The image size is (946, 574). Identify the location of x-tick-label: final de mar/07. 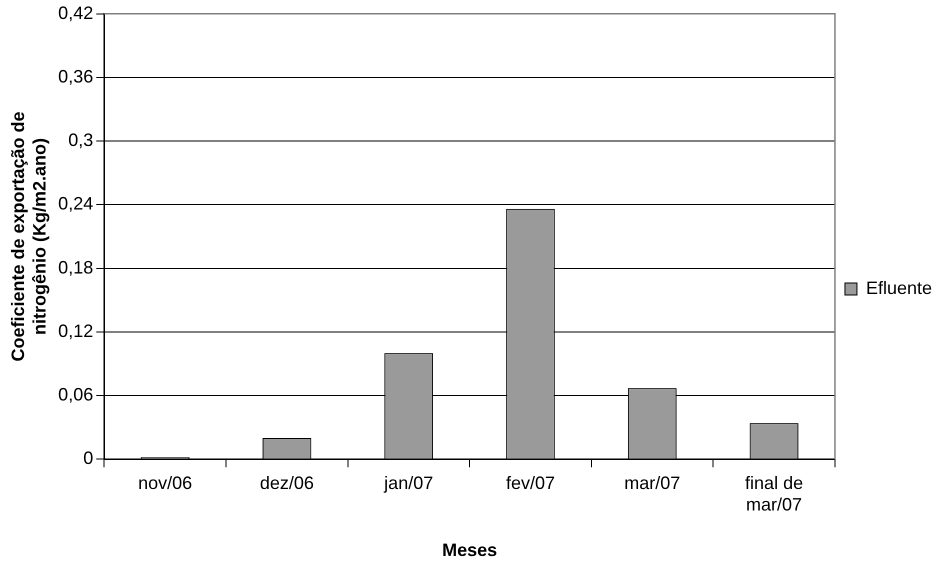
(774, 493).